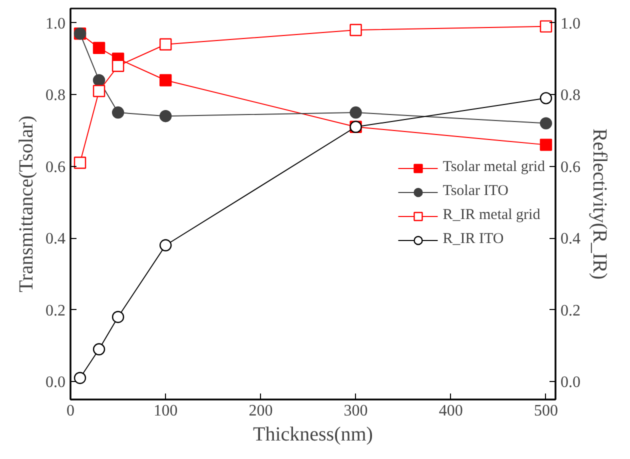 This screenshot has width=630, height=459. Describe the element at coordinates (356, 411) in the screenshot. I see `x-tick-label: 300` at that location.